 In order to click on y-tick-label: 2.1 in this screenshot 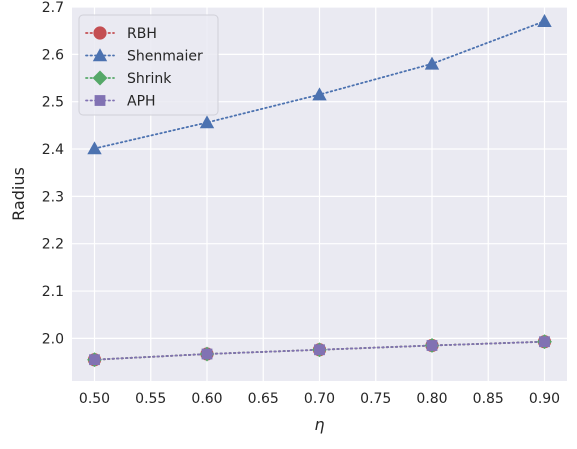, I will do `click(53, 292)`.